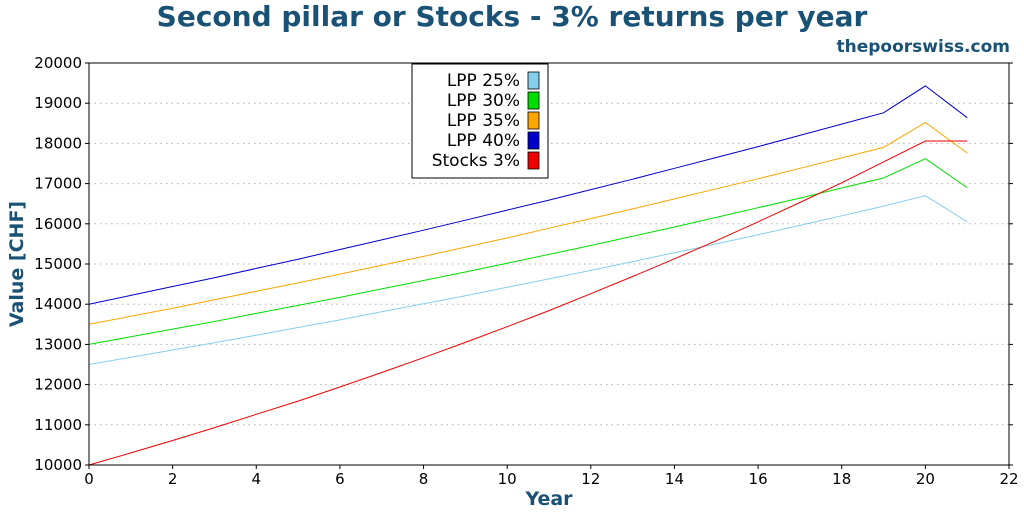 The height and width of the screenshot is (512, 1024). Describe the element at coordinates (925, 479) in the screenshot. I see `x-tick-label: 20` at that location.